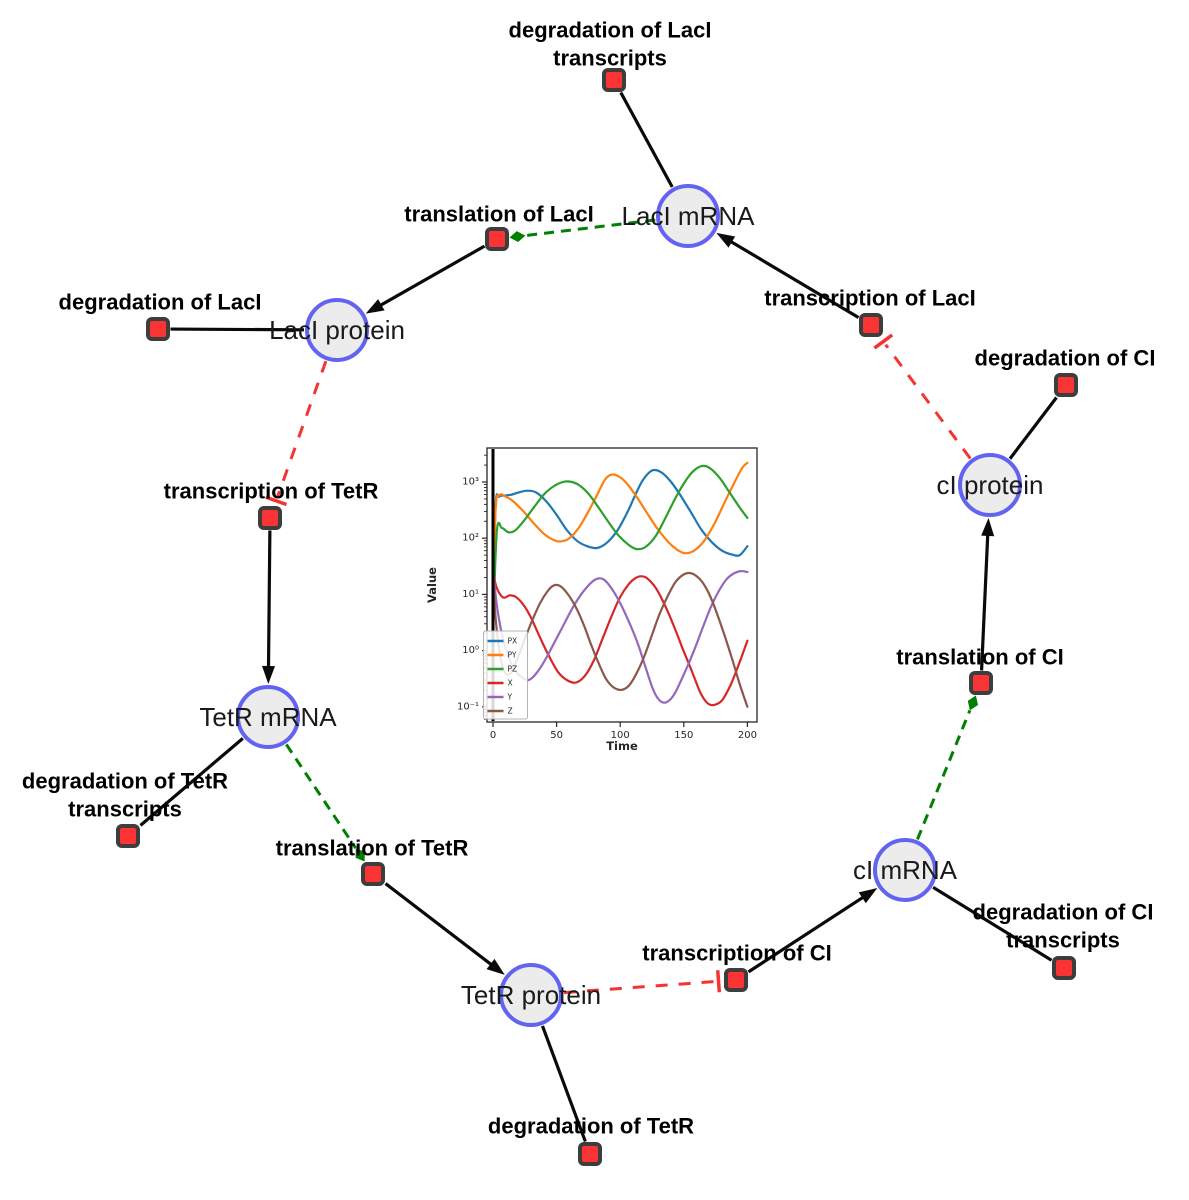  What do you see at coordinates (160, 302) in the screenshot?
I see `reaction-label-deg-laci: degradation of LacI` at bounding box center [160, 302].